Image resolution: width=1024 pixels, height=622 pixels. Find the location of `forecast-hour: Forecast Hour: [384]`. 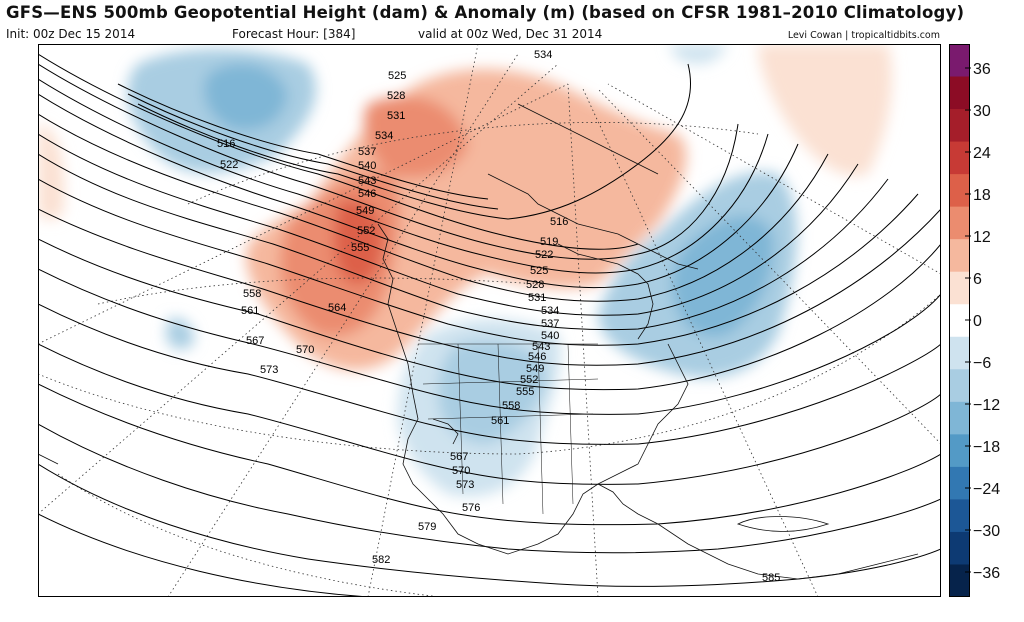

forecast-hour: Forecast Hour: [384] is located at coordinates (294, 34).